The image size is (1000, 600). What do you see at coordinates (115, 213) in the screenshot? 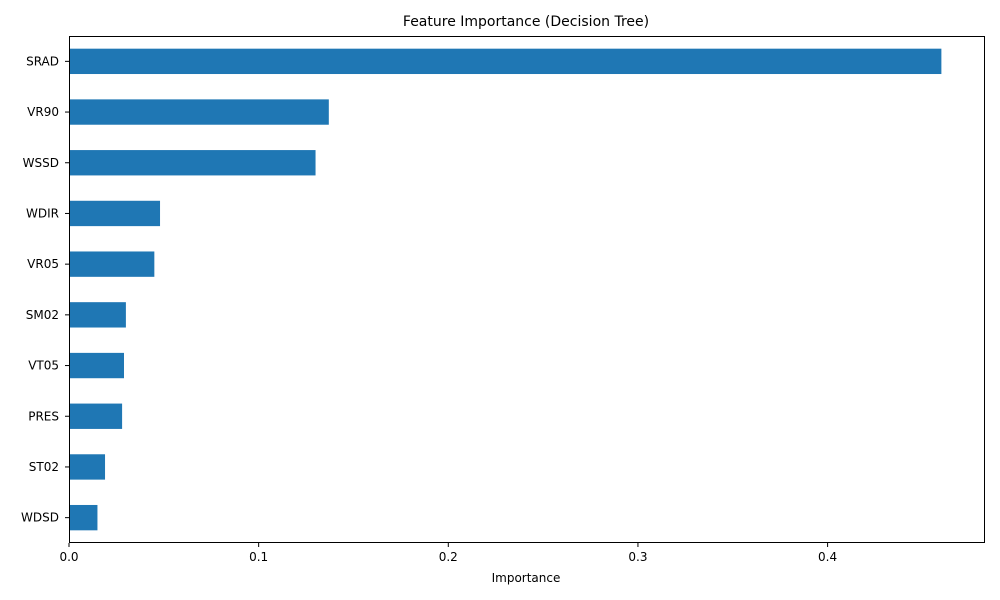
I see `bar-wdir` at bounding box center [115, 213].